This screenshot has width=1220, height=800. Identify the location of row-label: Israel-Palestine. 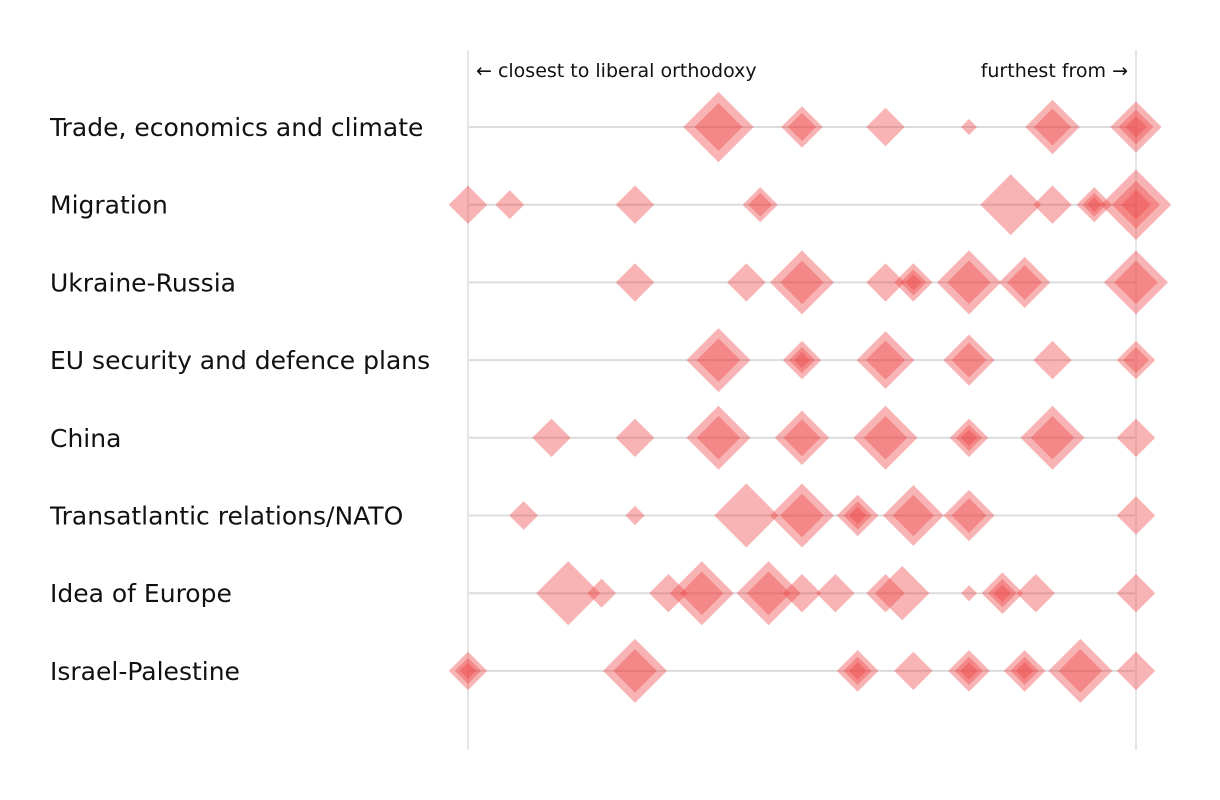
(145, 671).